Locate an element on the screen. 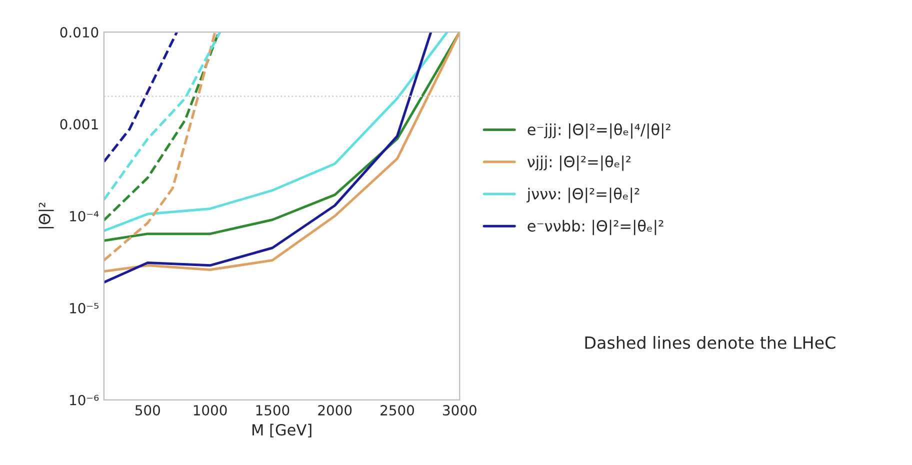 The image size is (912, 465). x-tick-label: 2500 is located at coordinates (397, 410).